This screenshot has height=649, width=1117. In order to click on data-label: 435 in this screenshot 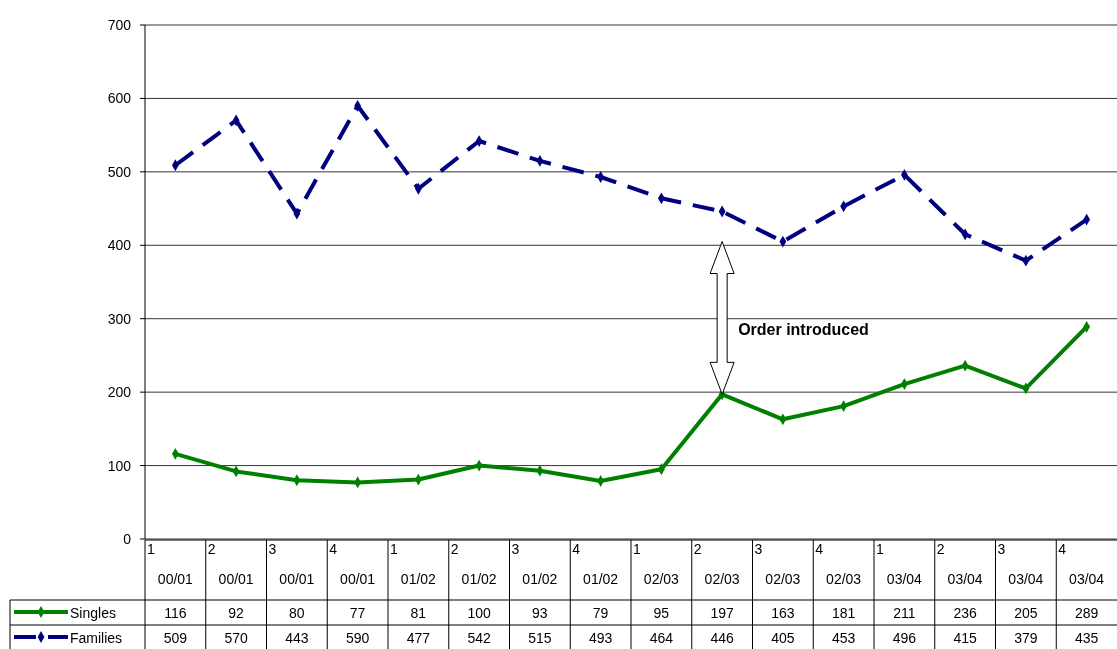, I will do `click(1086, 638)`.